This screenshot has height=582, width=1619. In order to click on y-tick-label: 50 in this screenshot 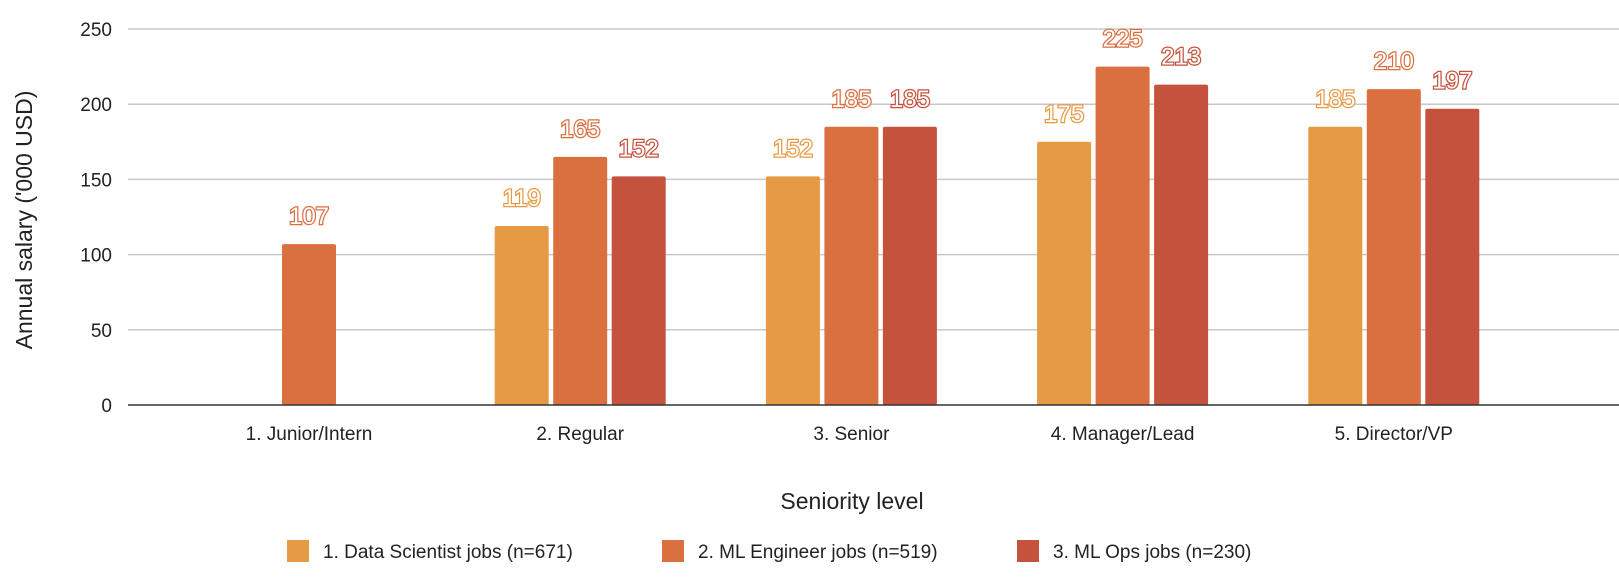, I will do `click(101, 331)`.